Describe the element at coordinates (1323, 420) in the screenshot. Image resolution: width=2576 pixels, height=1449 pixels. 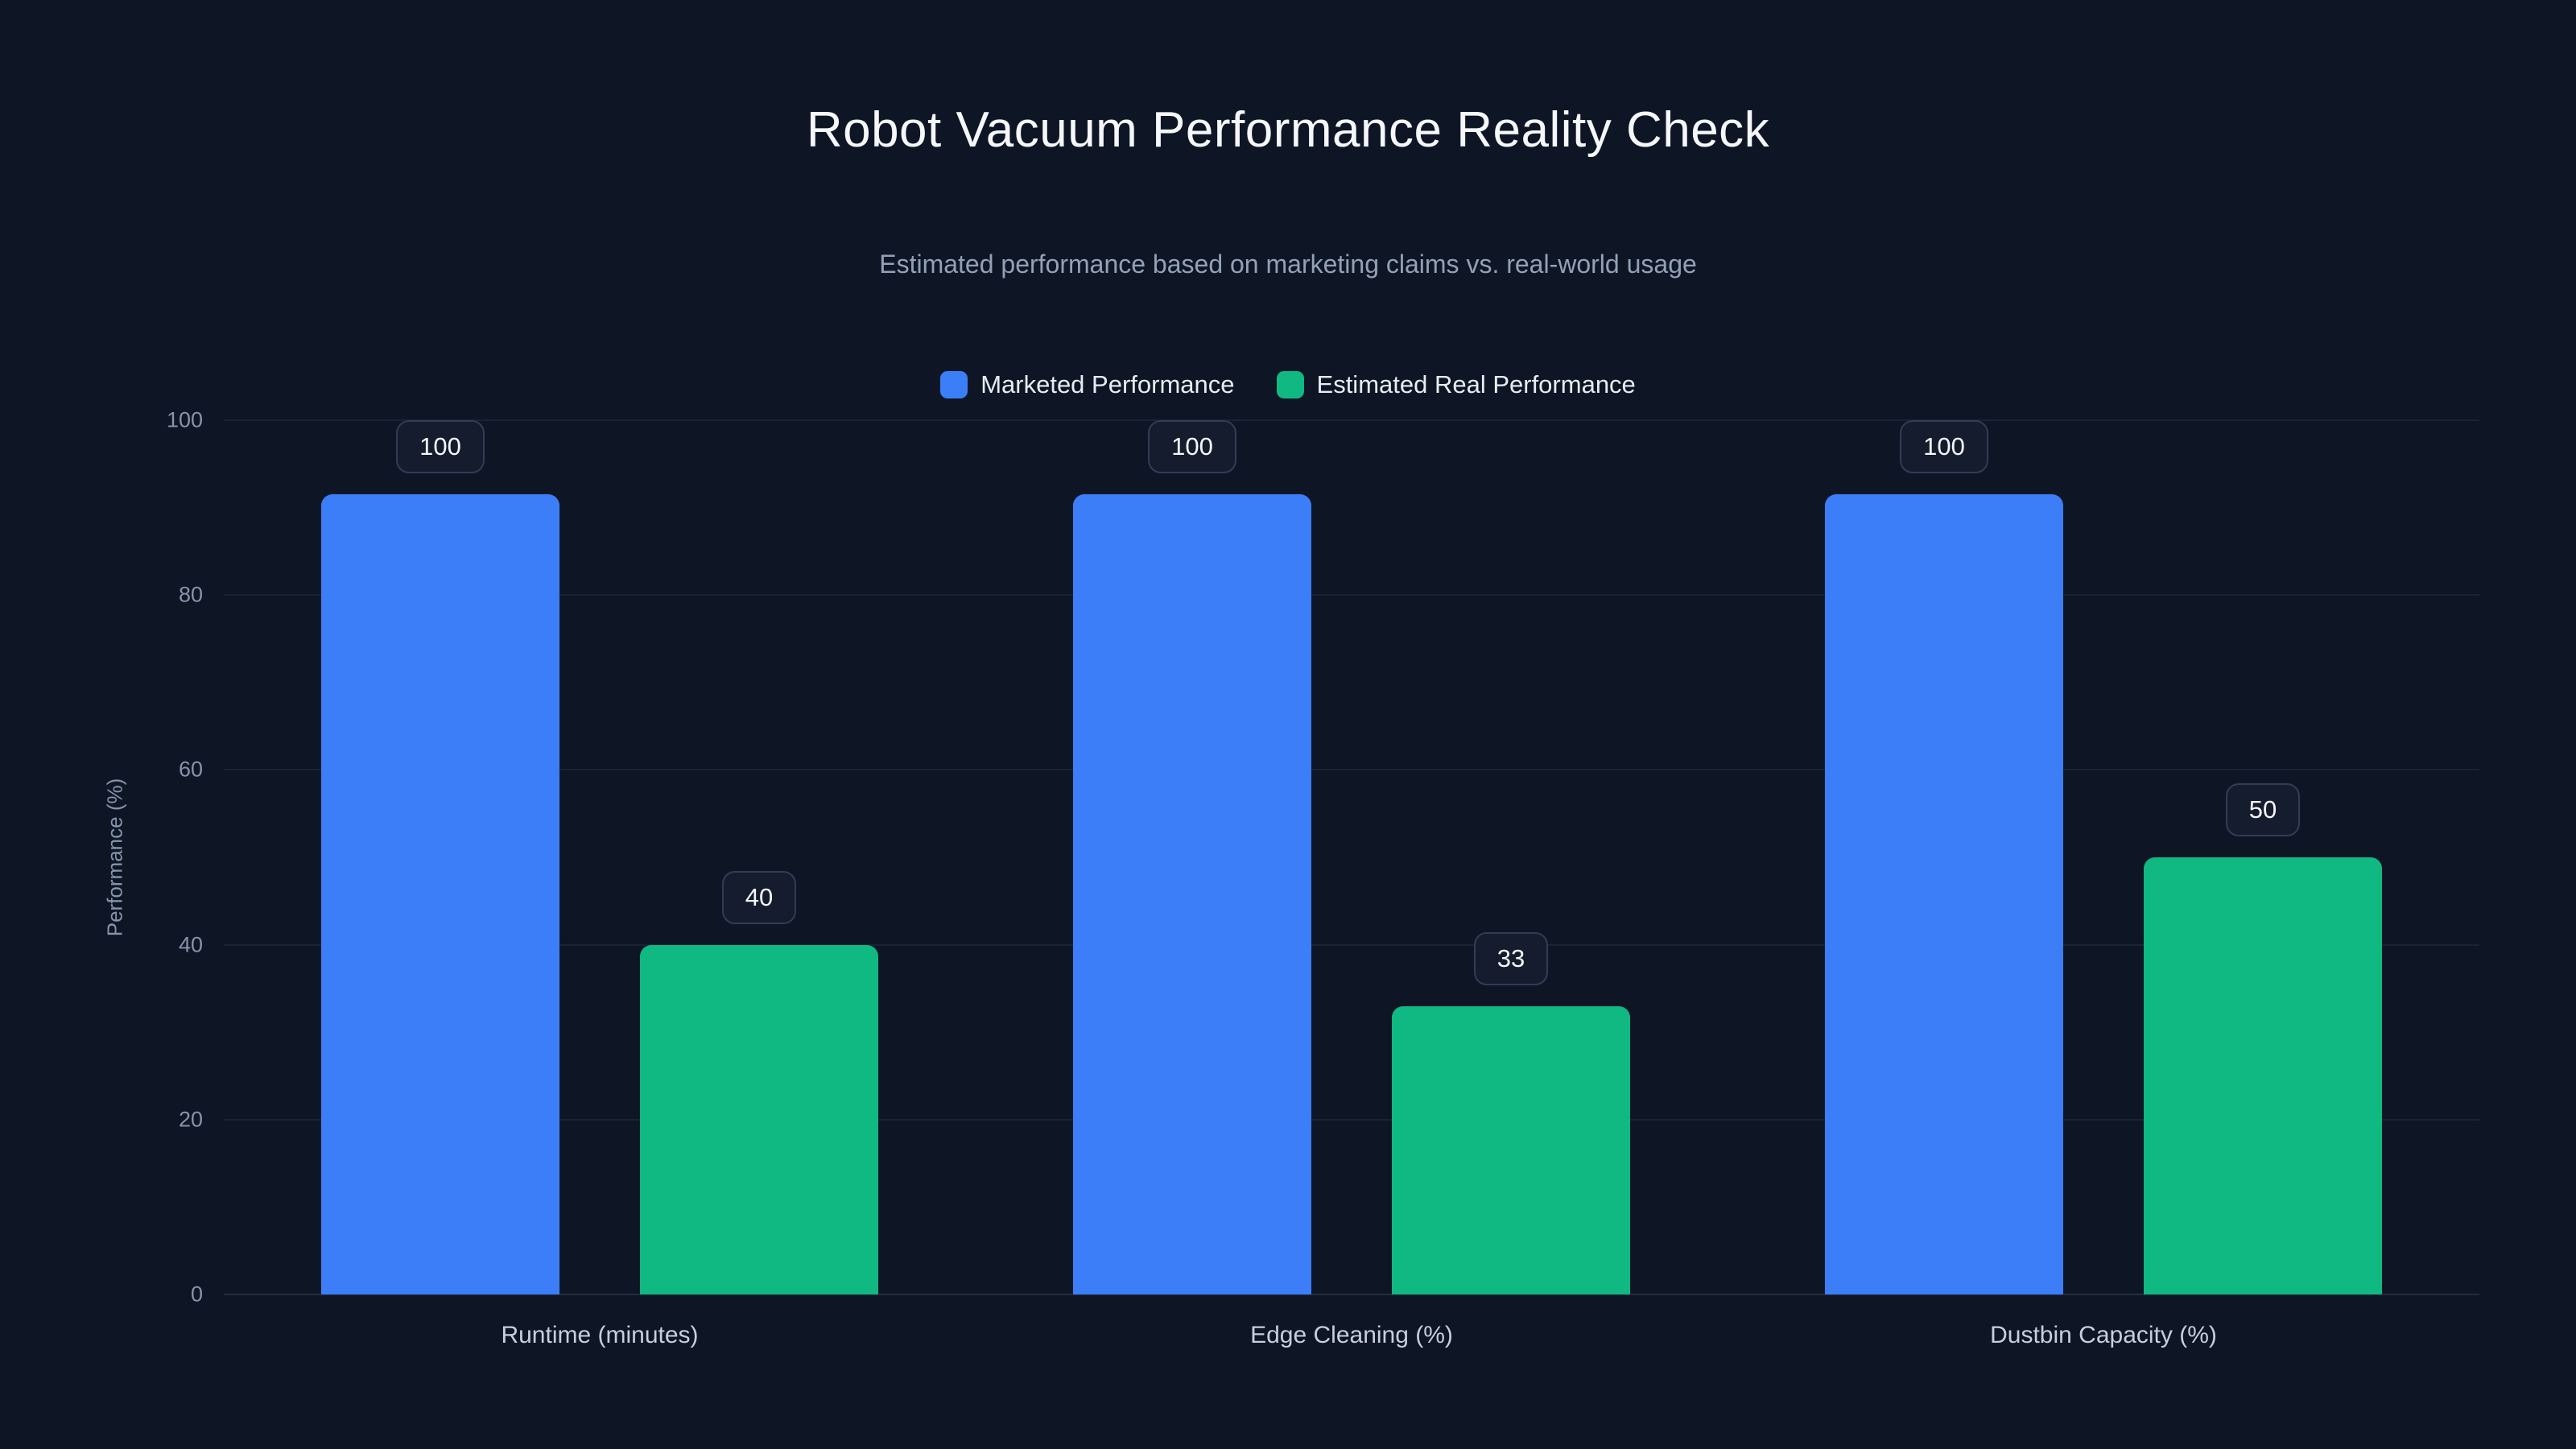
I see `gridline: 100` at that location.